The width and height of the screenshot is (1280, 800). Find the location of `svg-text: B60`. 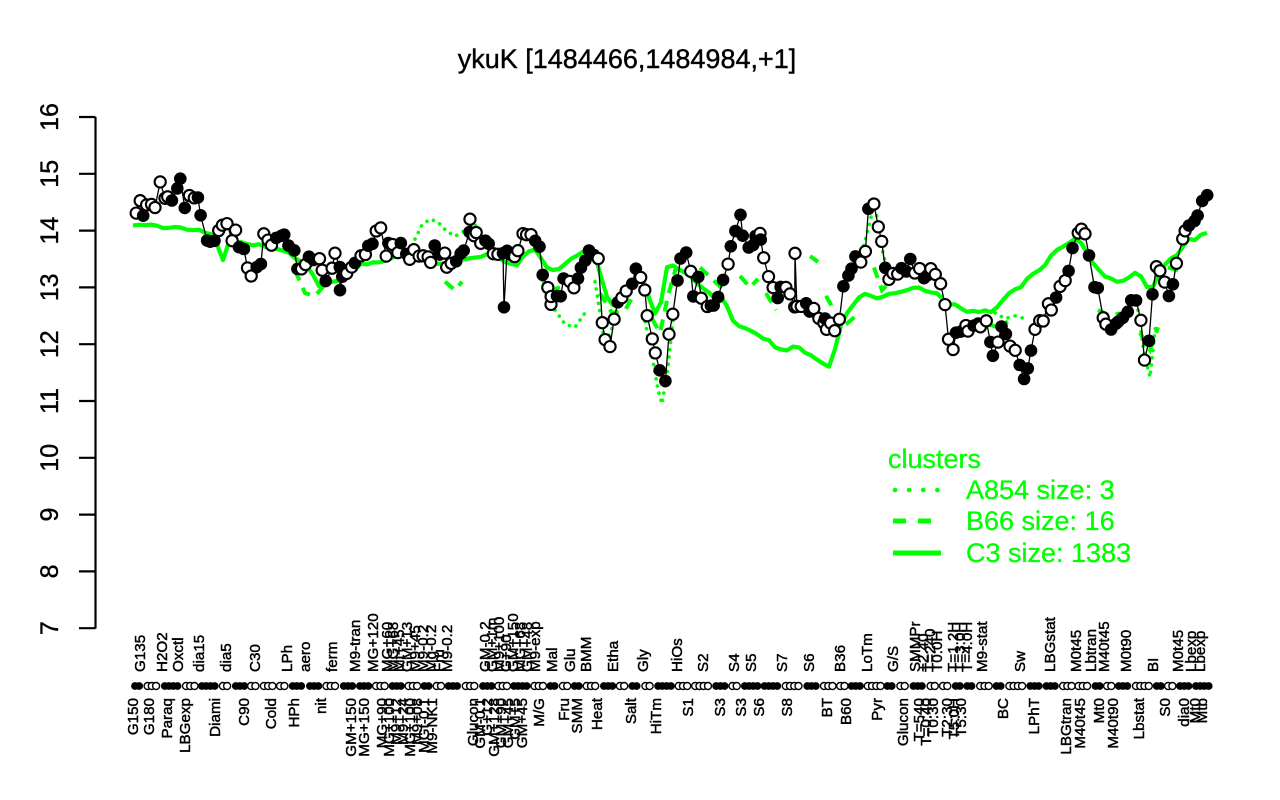

svg-text: B60 is located at coordinates (846, 711).